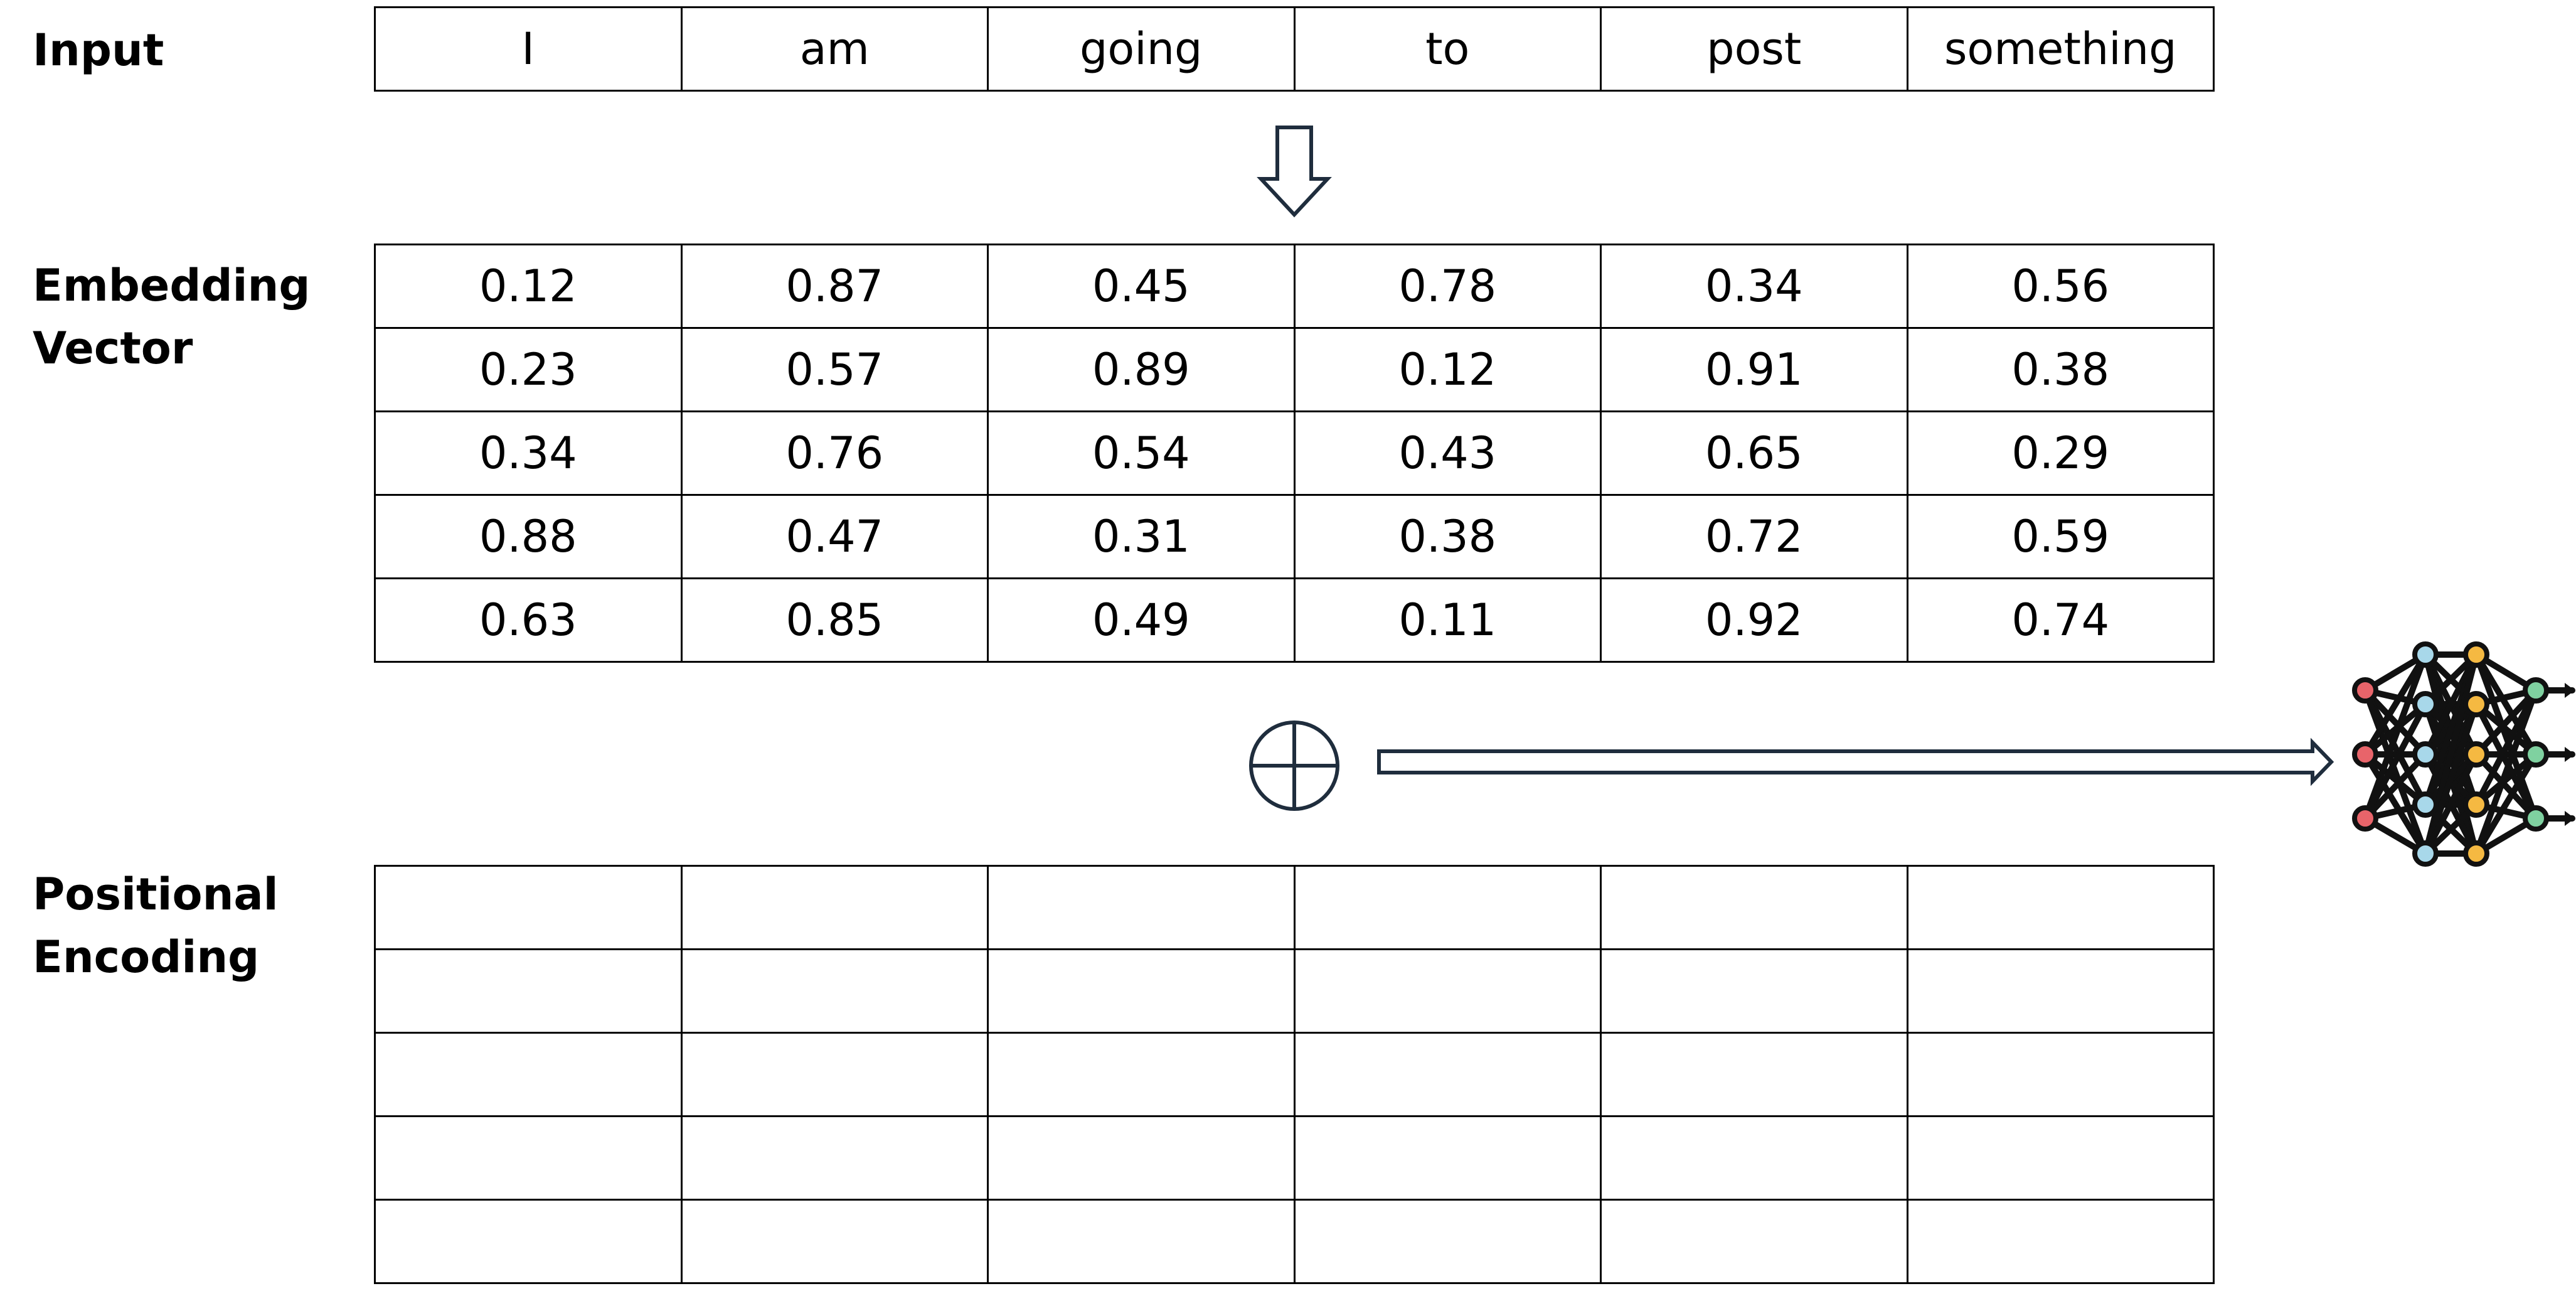 The width and height of the screenshot is (2576, 1291). What do you see at coordinates (2060, 620) in the screenshot?
I see `embedding-cell: 0.74` at bounding box center [2060, 620].